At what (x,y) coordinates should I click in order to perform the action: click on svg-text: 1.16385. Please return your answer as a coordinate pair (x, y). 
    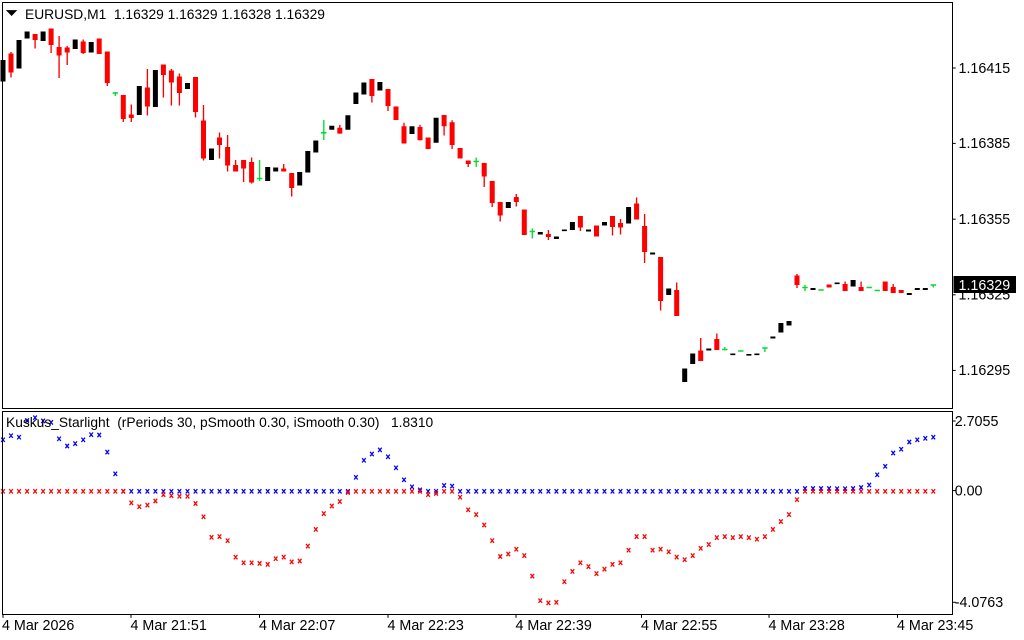
    Looking at the image, I should click on (985, 144).